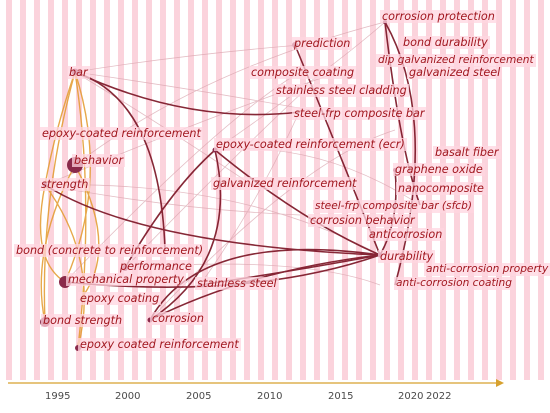 The width and height of the screenshot is (550, 413). Describe the element at coordinates (407, 256) in the screenshot. I see `keyword-durability: durability` at that location.